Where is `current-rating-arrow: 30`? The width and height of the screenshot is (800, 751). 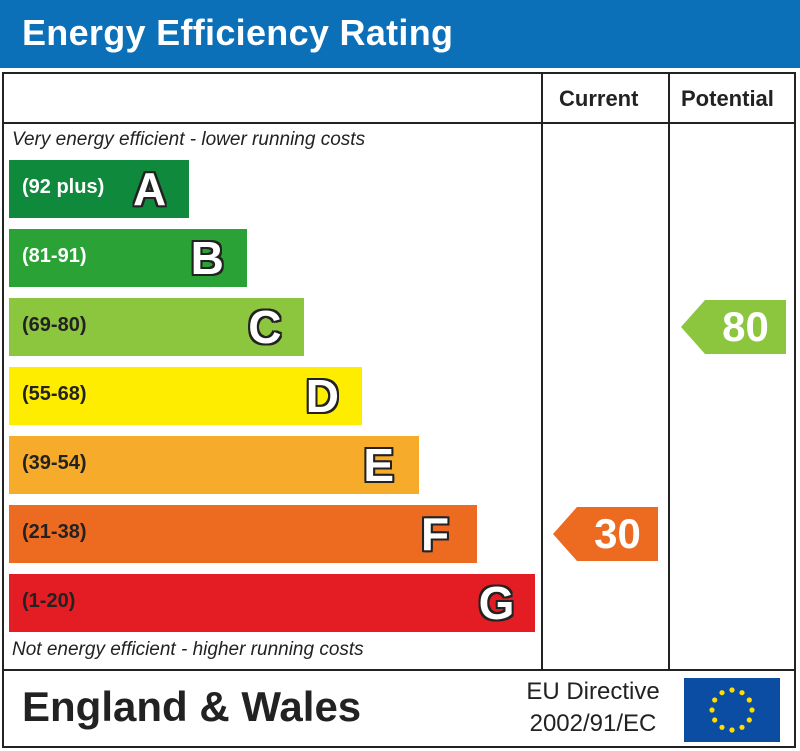 current-rating-arrow: 30 is located at coordinates (605, 534).